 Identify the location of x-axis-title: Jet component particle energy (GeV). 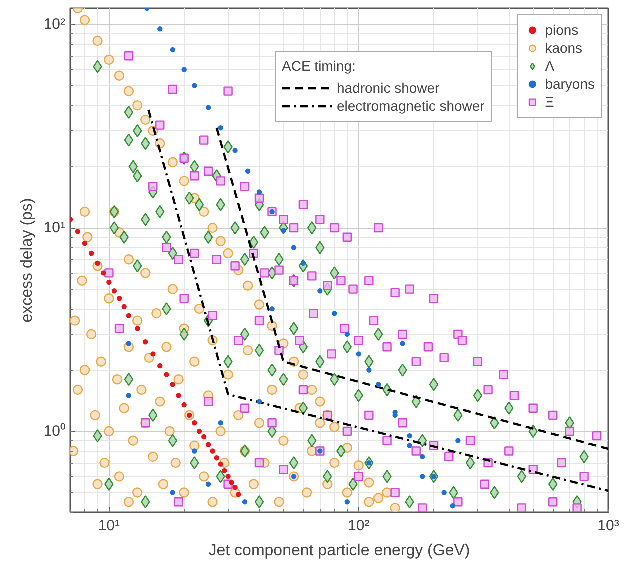
(339, 551).